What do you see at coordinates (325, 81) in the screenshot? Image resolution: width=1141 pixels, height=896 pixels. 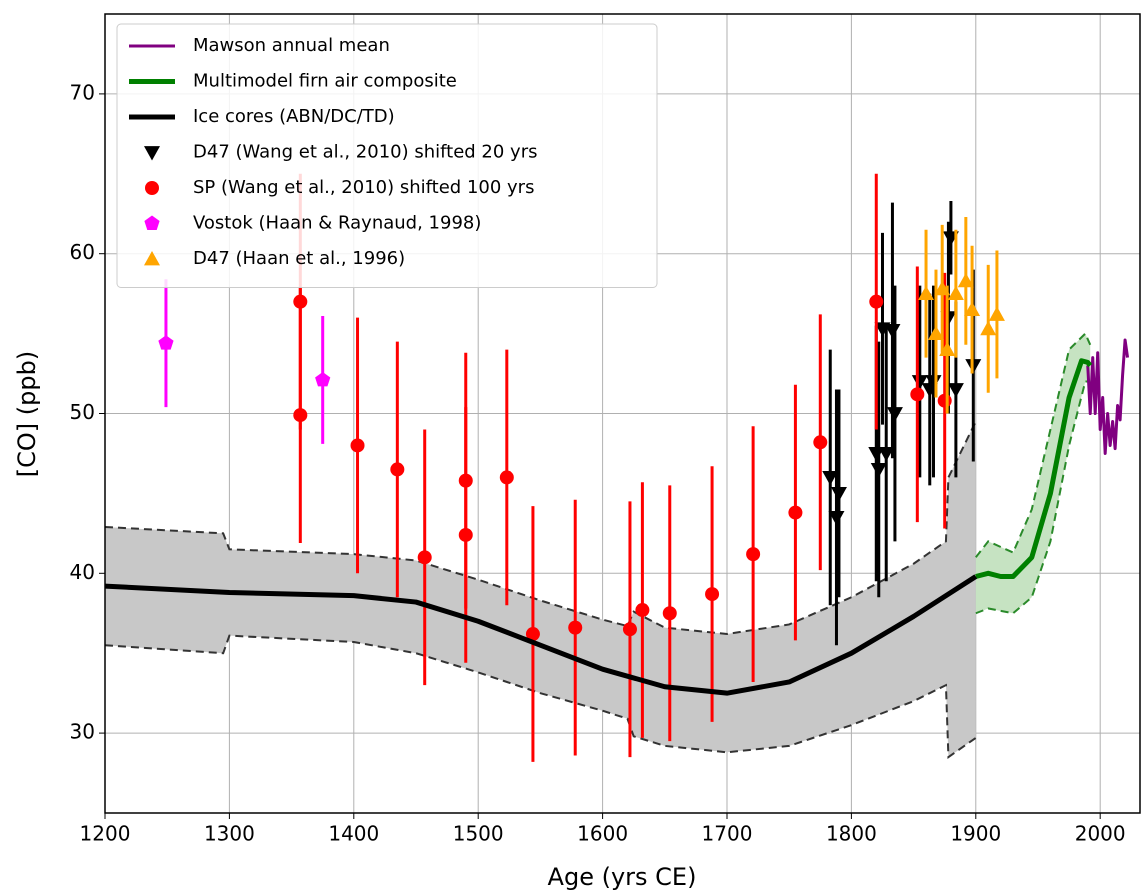 I see `legend-label: Multimodel firn air composite` at bounding box center [325, 81].